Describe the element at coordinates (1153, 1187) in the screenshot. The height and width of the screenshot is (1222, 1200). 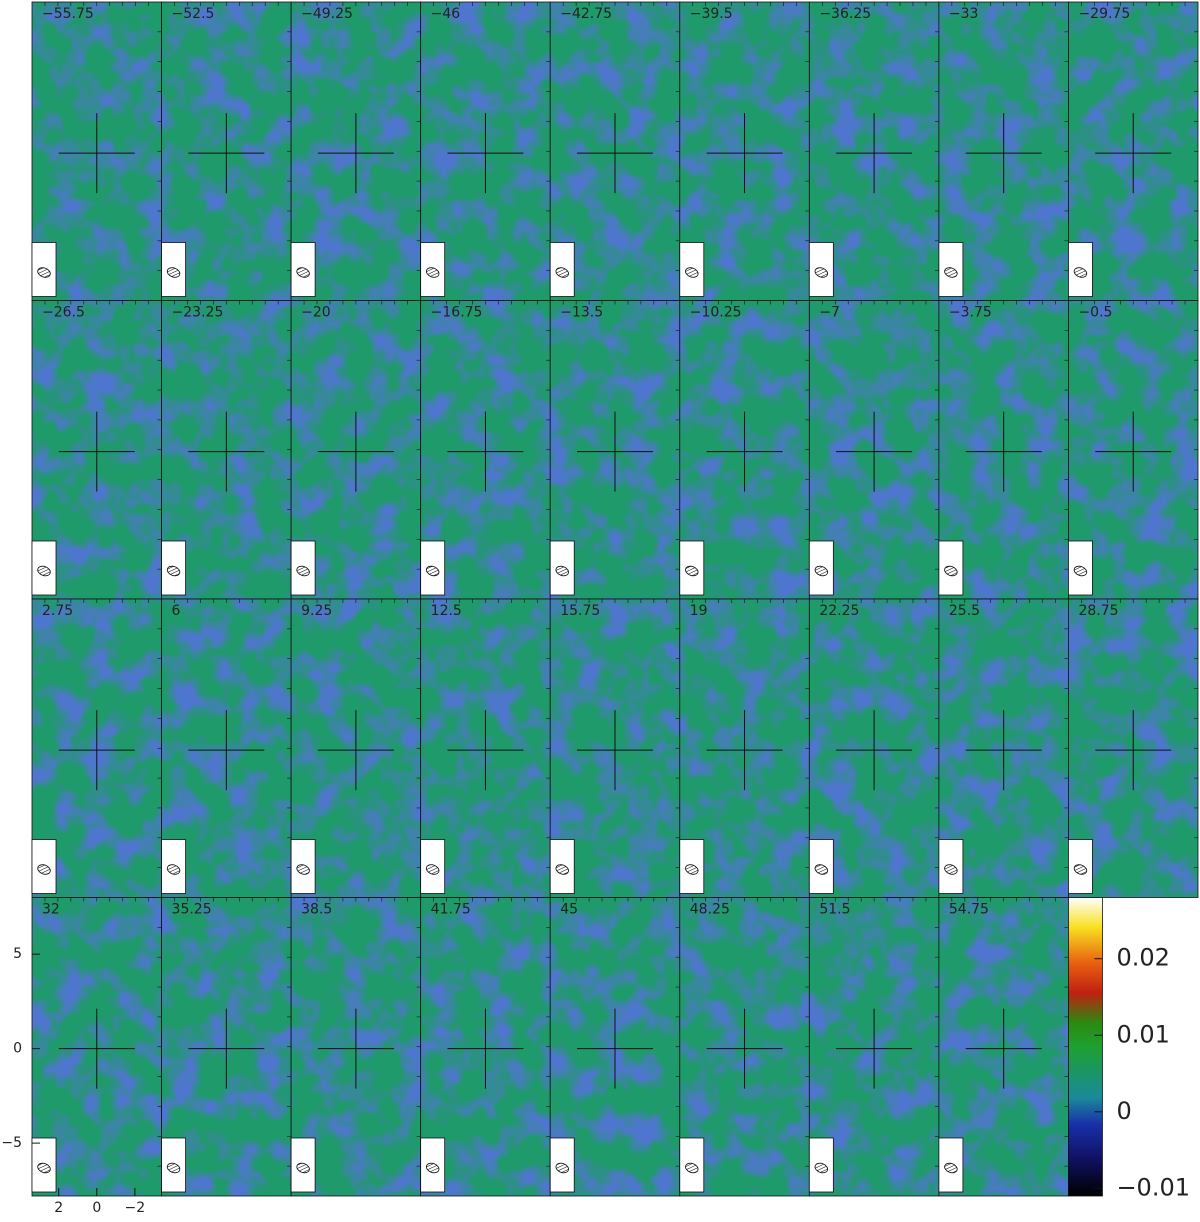
I see `colorbar-tick-label: −0.01` at that location.